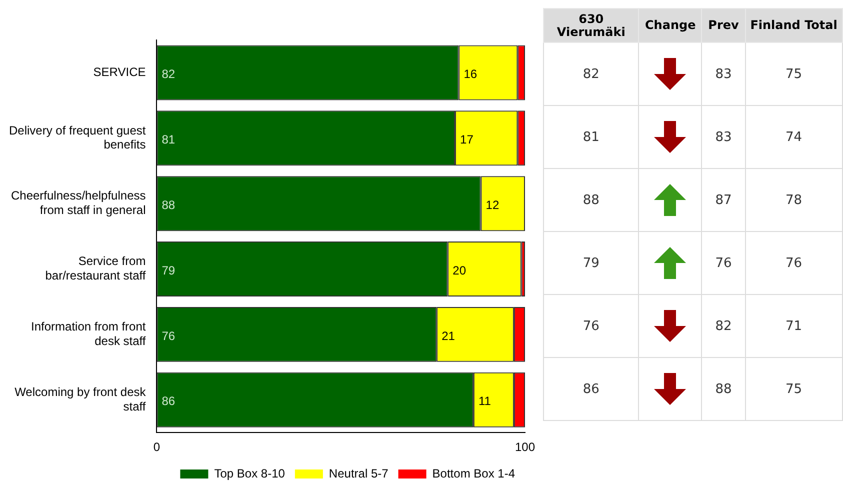 This screenshot has height=492, width=843. I want to click on x-tick-label: 100, so click(525, 447).